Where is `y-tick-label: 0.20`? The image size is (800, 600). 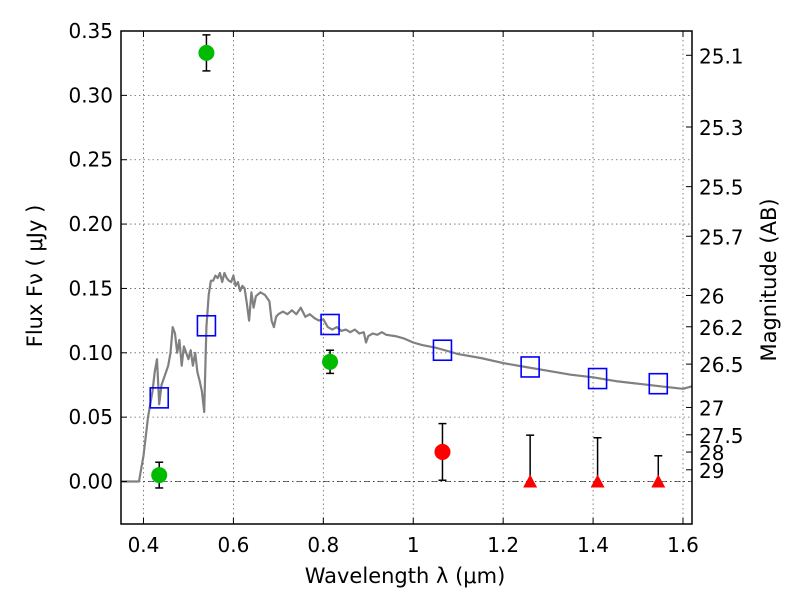 y-tick-label: 0.20 is located at coordinates (90, 224).